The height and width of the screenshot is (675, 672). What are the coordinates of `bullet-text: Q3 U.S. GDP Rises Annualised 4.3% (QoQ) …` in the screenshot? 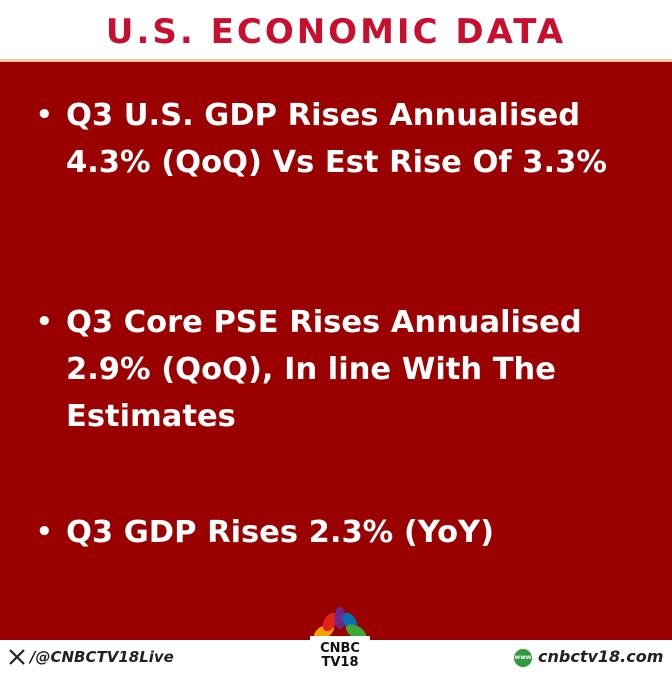 It's located at (336, 139).